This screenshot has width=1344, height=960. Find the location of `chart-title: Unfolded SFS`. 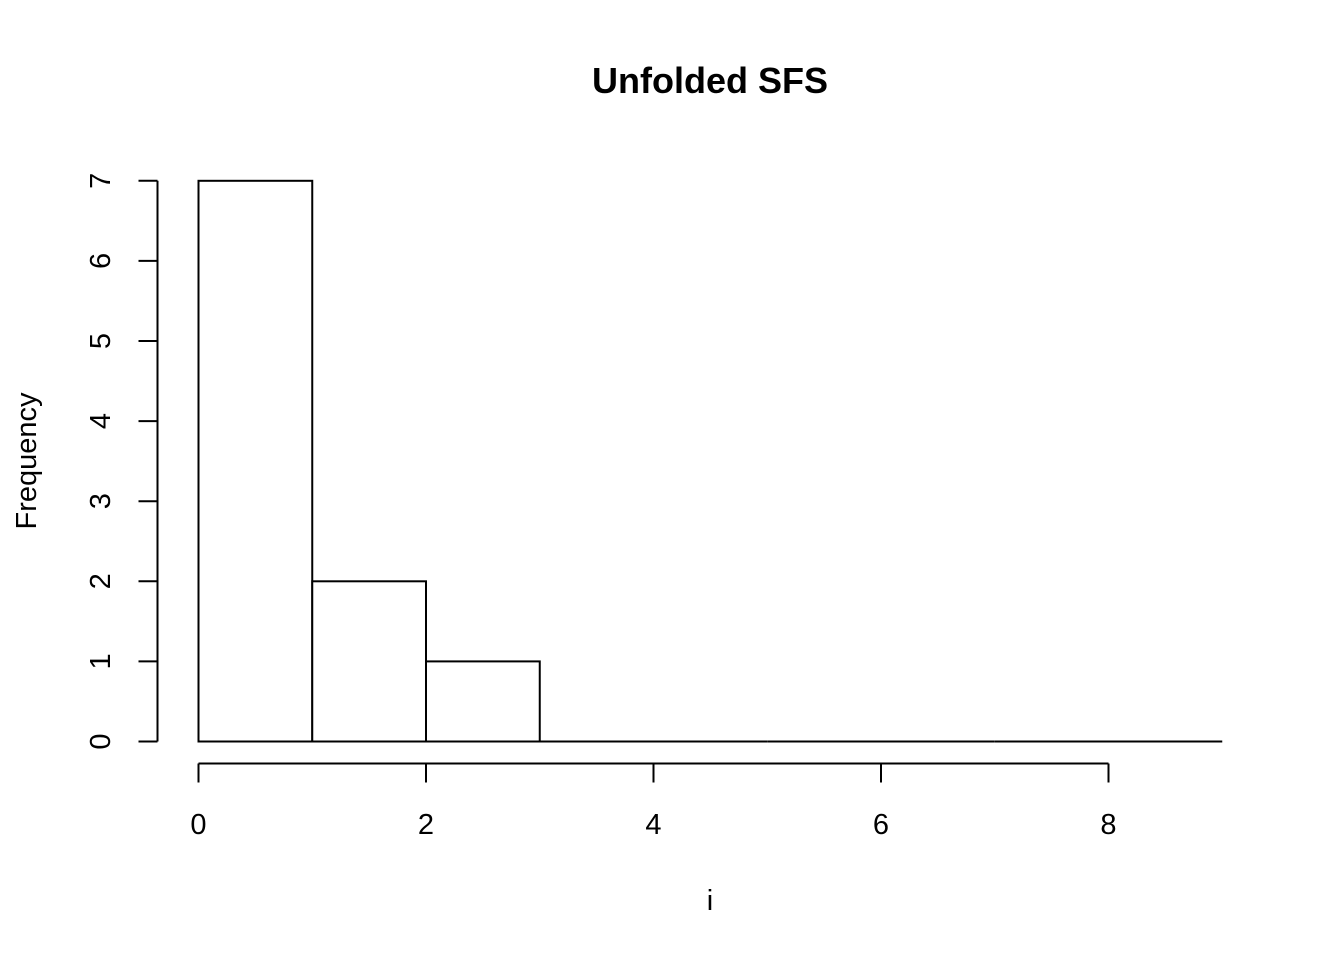

chart-title: Unfolded SFS is located at coordinates (710, 80).